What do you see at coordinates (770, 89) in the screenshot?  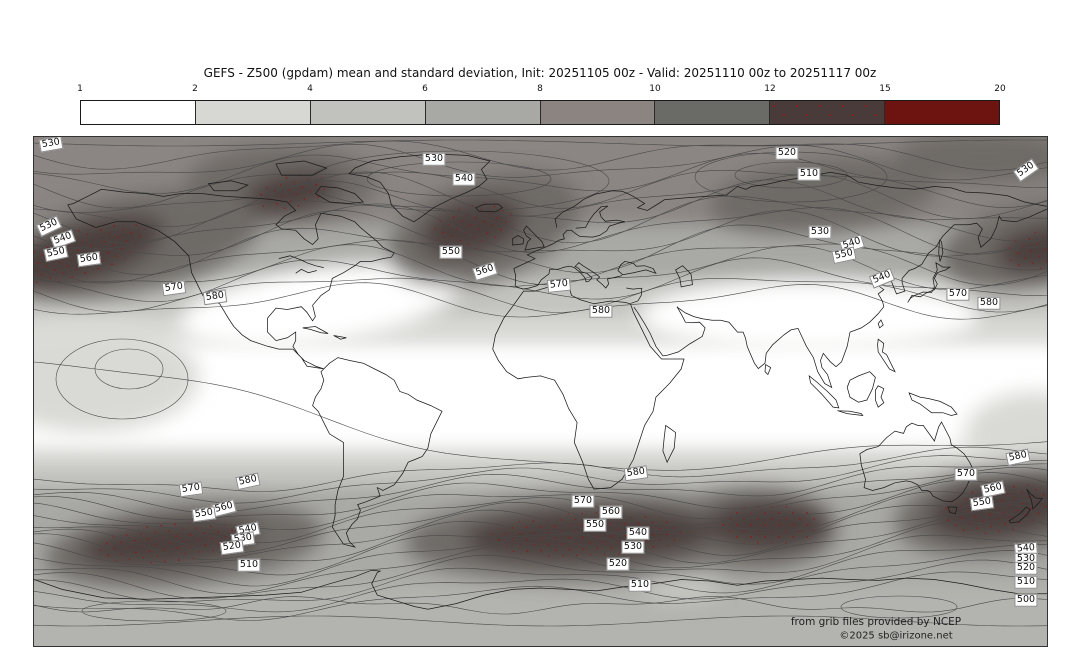 I see `colorbar-tick: 12` at bounding box center [770, 89].